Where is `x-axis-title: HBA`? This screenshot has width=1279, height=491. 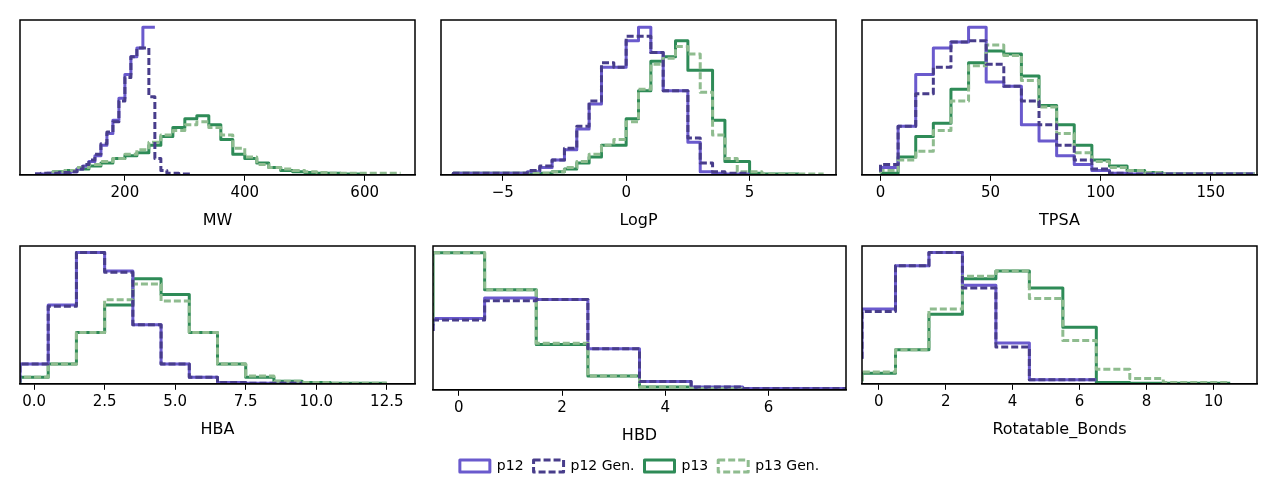
x-axis-title: HBA is located at coordinates (217, 428).